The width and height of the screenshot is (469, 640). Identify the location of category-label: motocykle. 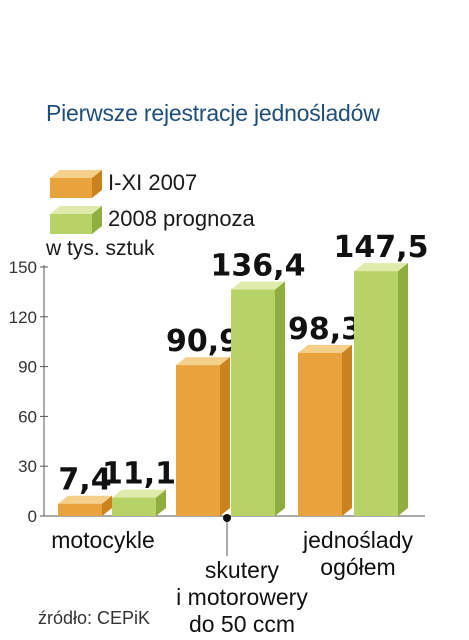
(103, 540).